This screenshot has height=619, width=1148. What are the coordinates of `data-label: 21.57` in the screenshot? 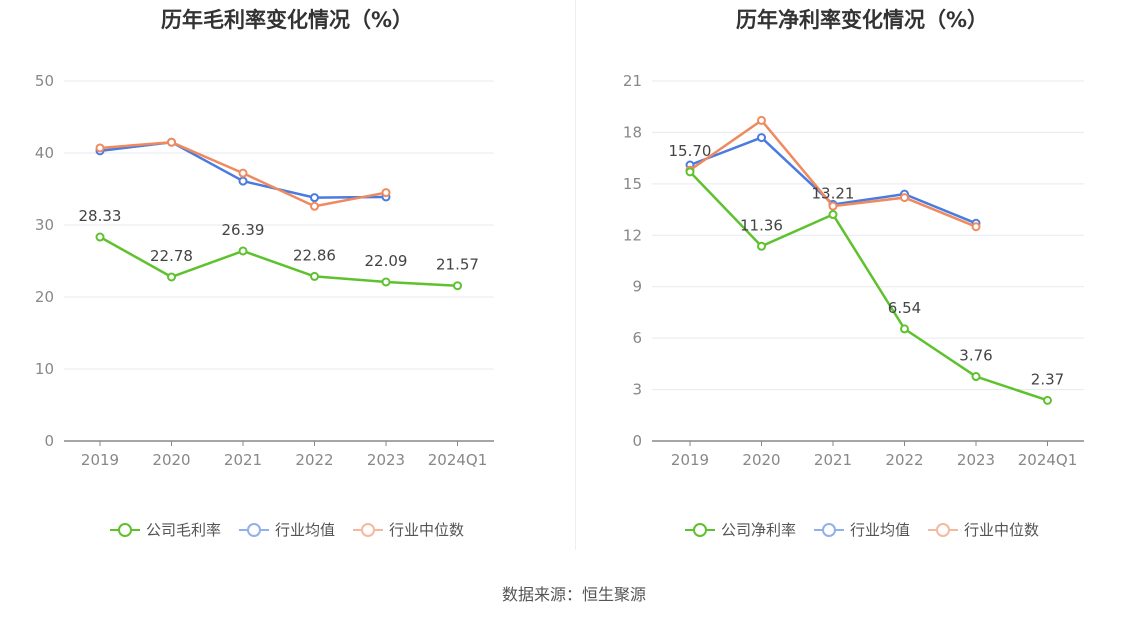 It's located at (457, 265).